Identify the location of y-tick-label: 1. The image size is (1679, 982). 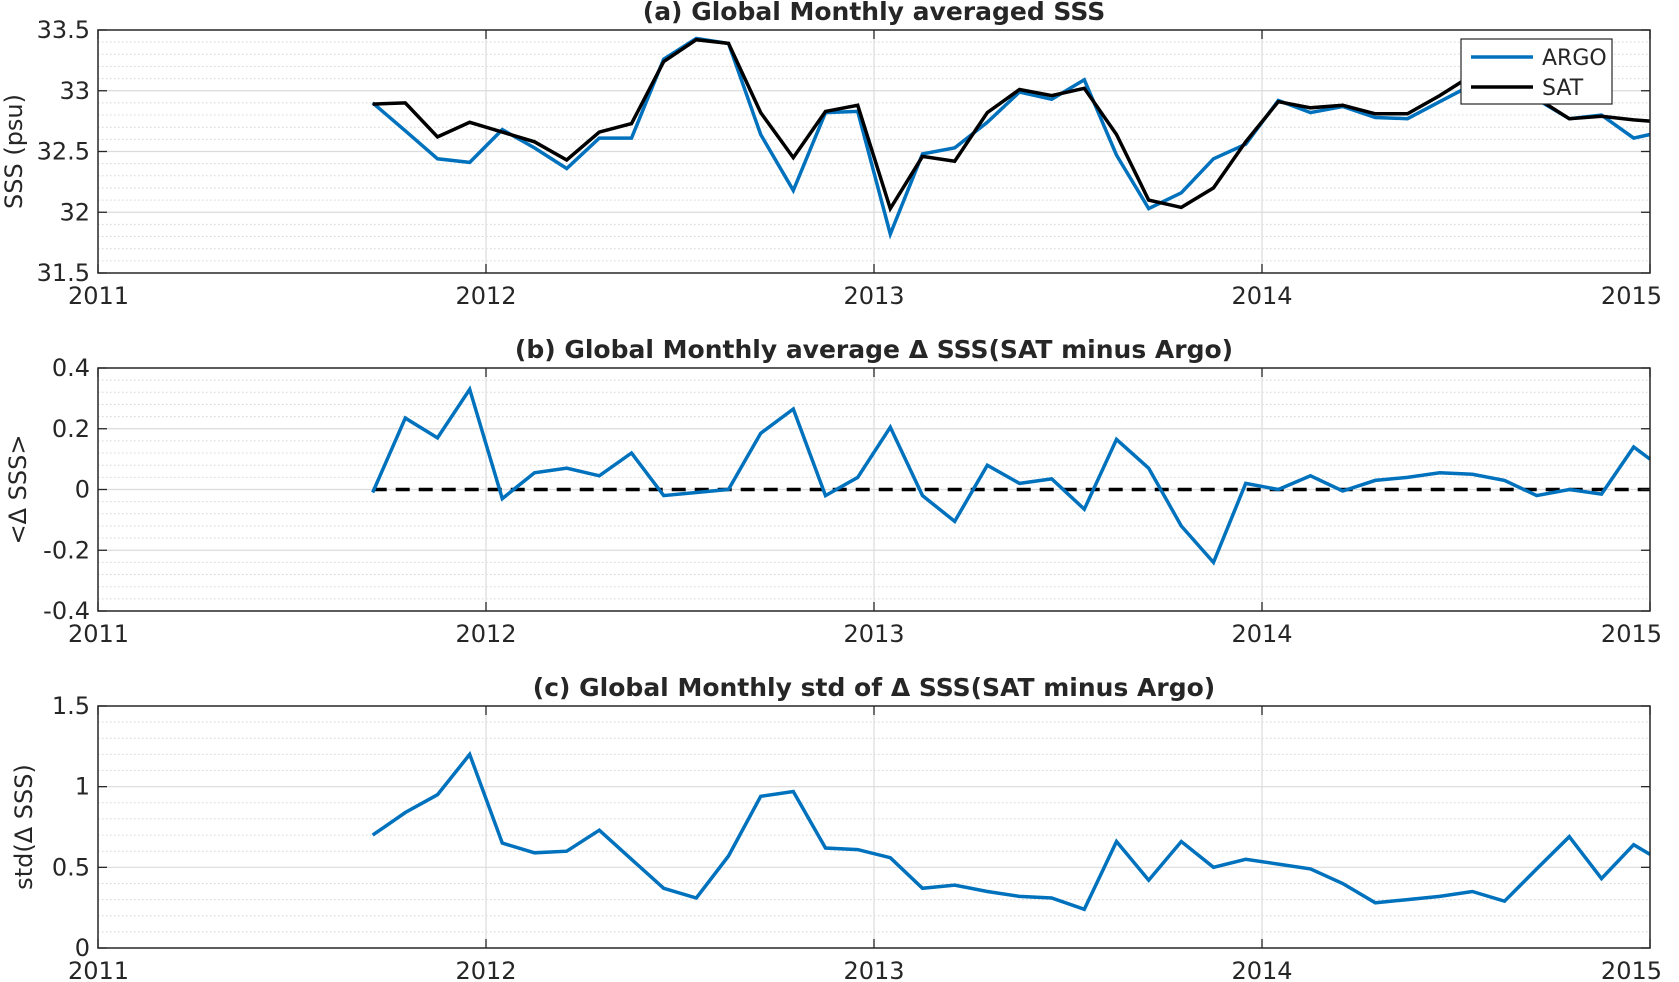
(82, 787).